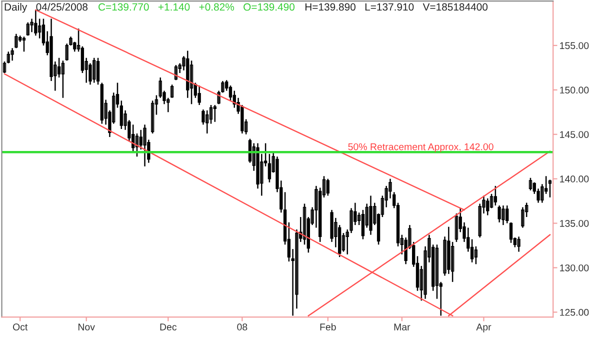  I want to click on y-tick-label: 150.00, so click(574, 90).